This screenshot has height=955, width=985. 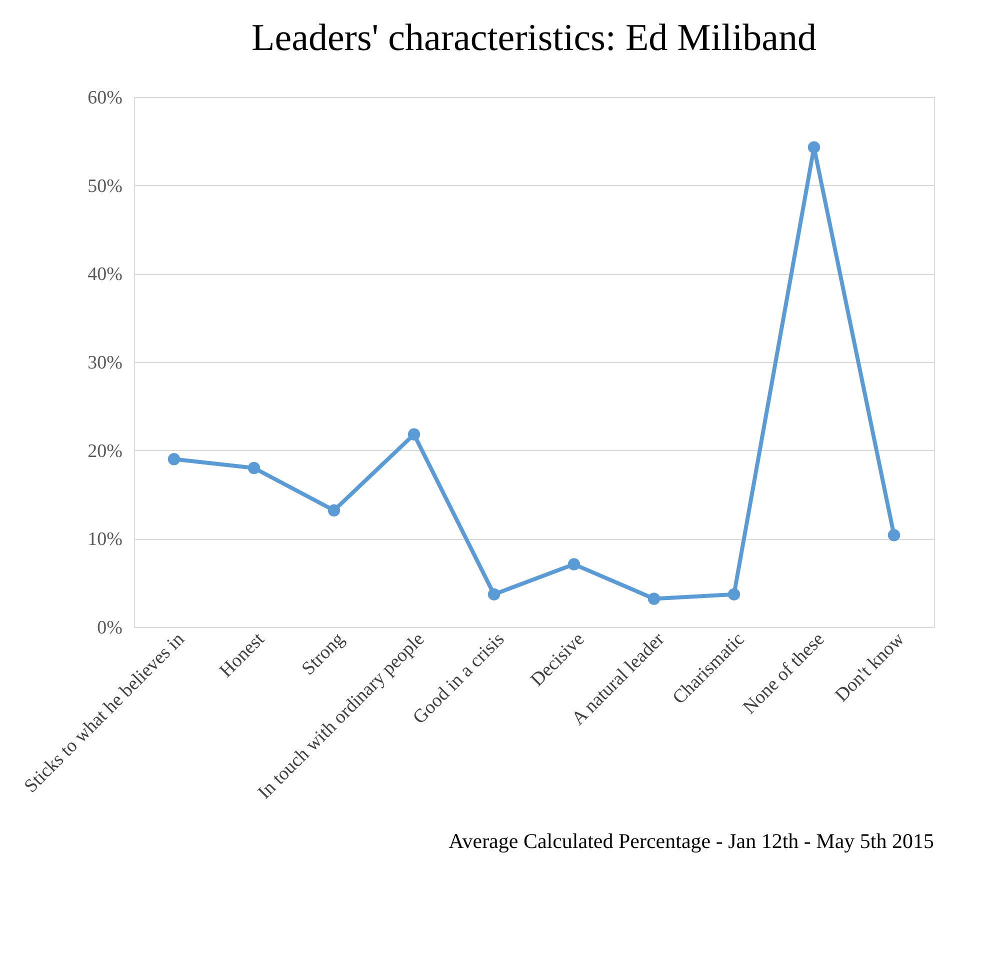 I want to click on text: Average Calculated Percentage - Jan 12th - May 5th 2015, so click(x=691, y=841).